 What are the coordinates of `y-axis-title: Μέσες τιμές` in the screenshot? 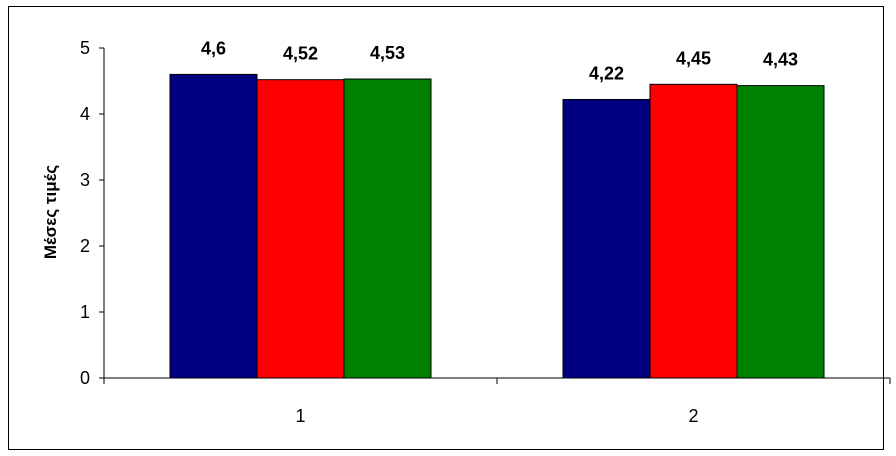 It's located at (50, 212).